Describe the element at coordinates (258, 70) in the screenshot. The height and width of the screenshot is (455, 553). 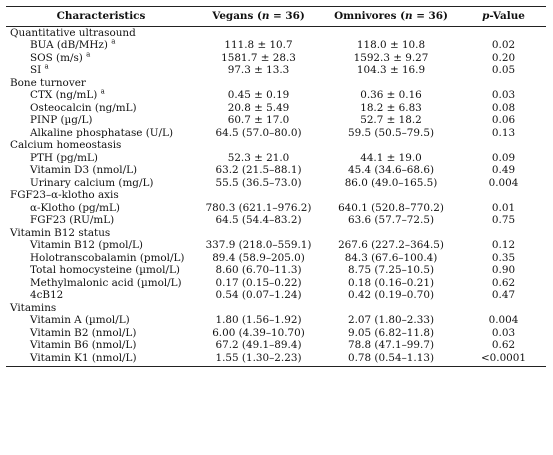
I see `vegans-value: 97.3 ± 13.3` at that location.